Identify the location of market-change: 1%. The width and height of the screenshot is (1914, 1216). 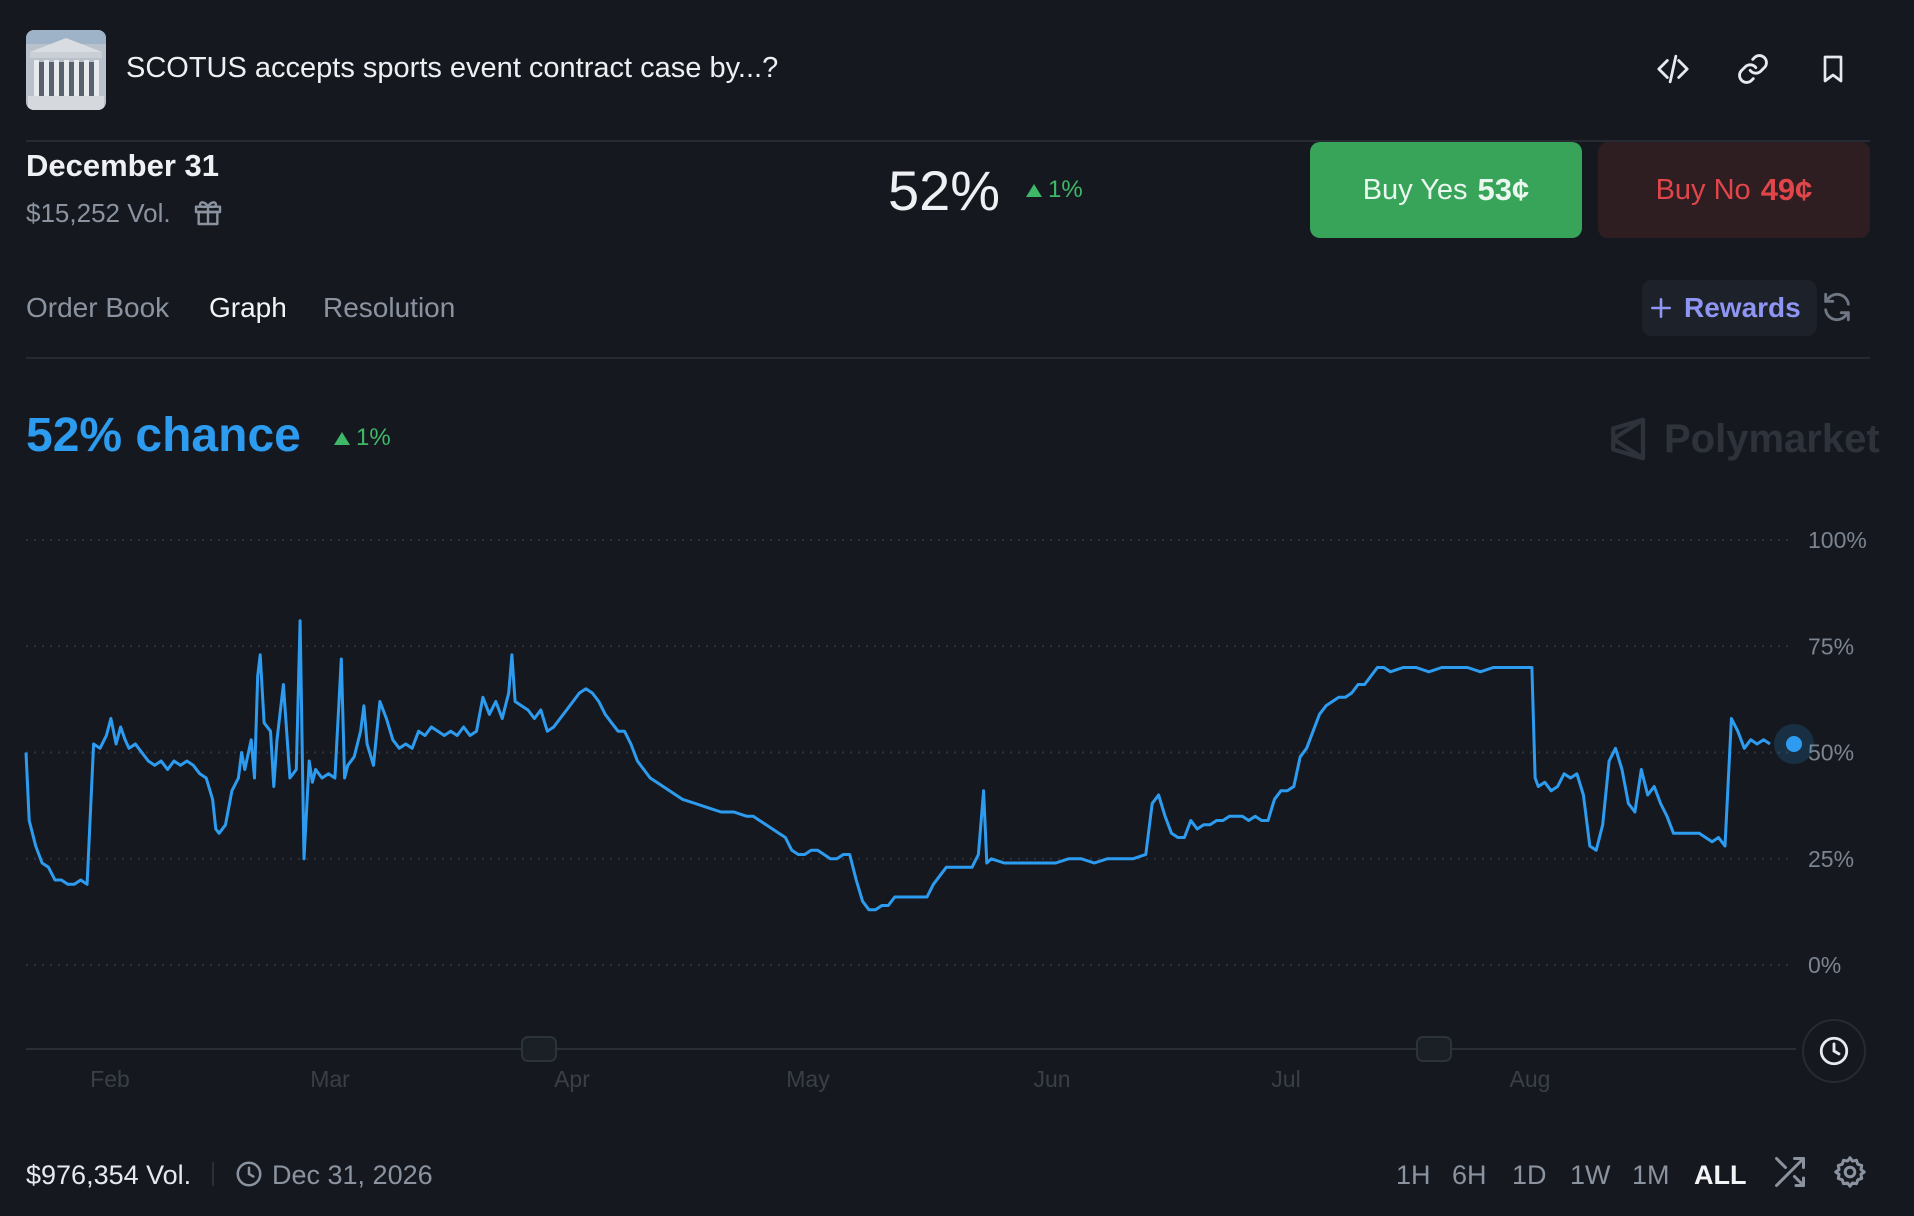
(1054, 190).